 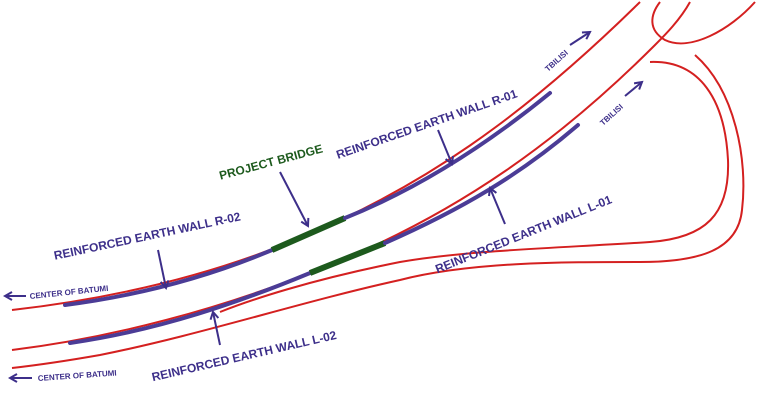 What do you see at coordinates (190, 308) in the screenshot?
I see `wall-l02` at bounding box center [190, 308].